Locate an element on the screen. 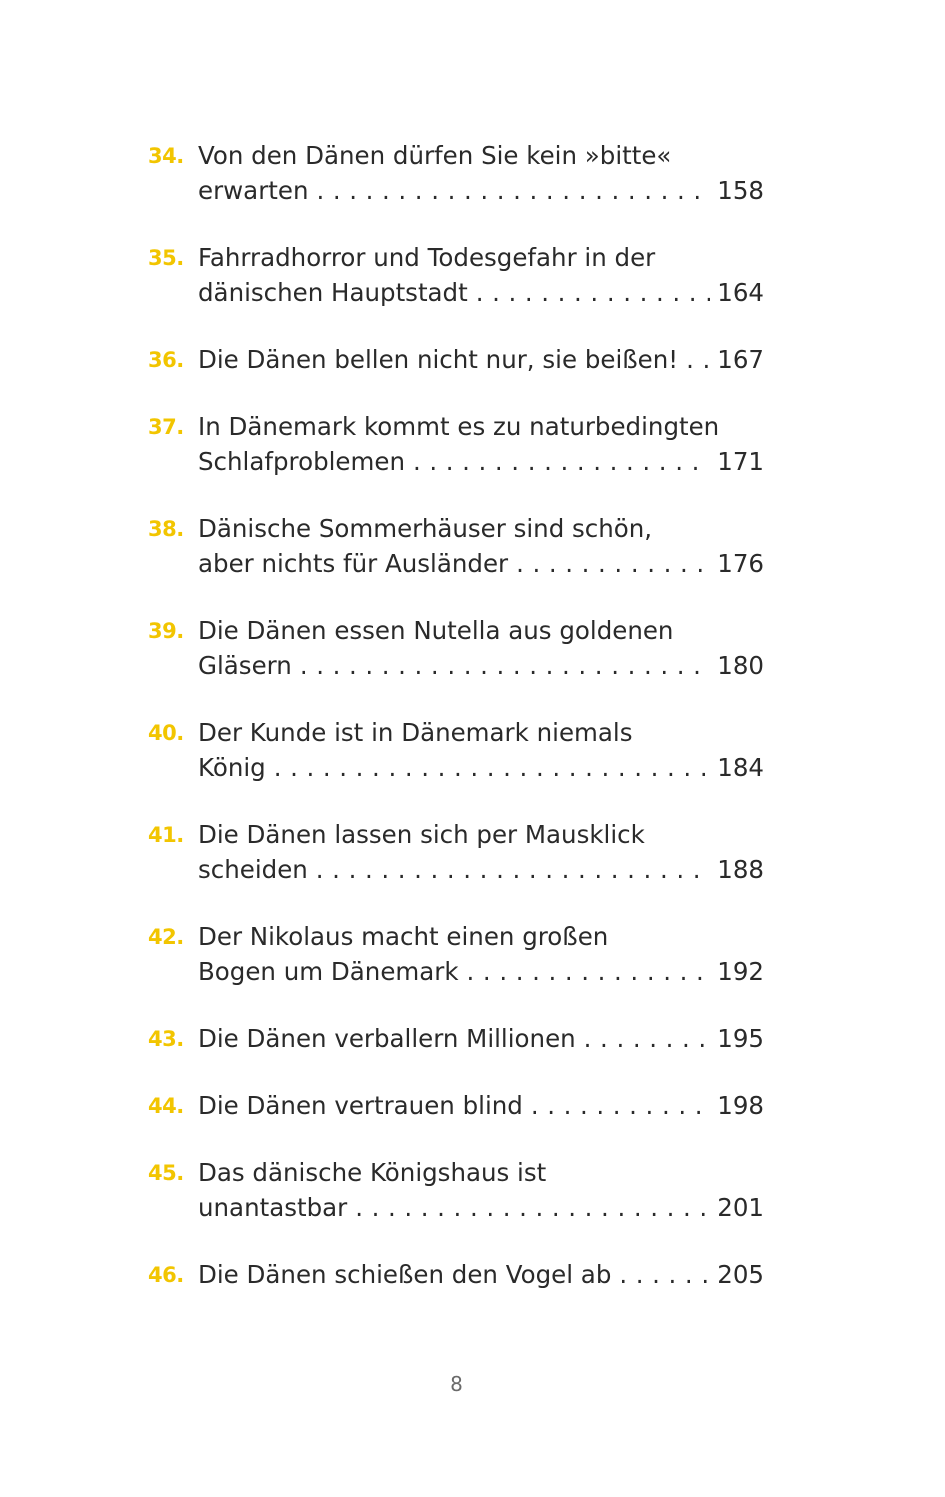 The height and width of the screenshot is (1497, 945). chapter-title-text: Die Dänen schießen den Vogel ab is located at coordinates (405, 1274).